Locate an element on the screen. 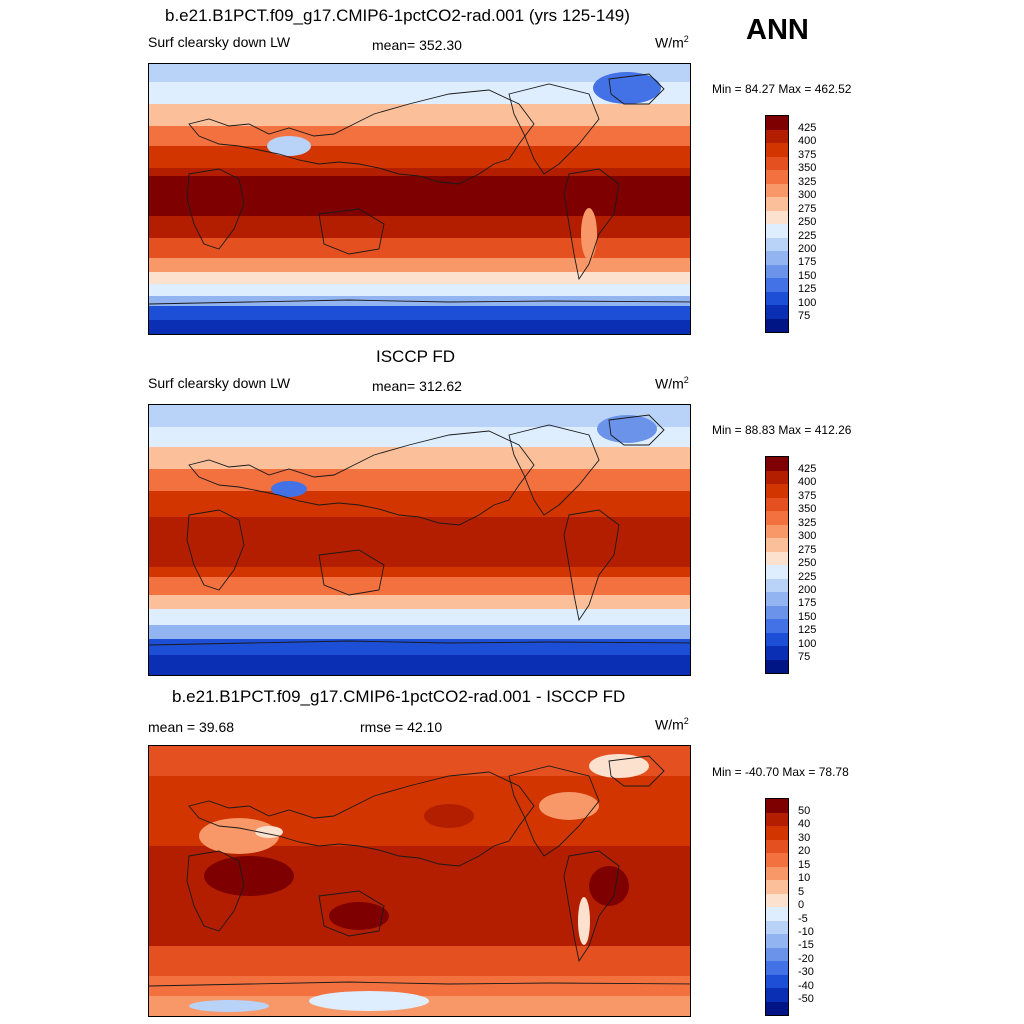 This screenshot has height=1024, width=1024. panel1-minmax: Min = 84.27 Max = 462.52 is located at coordinates (782, 89).